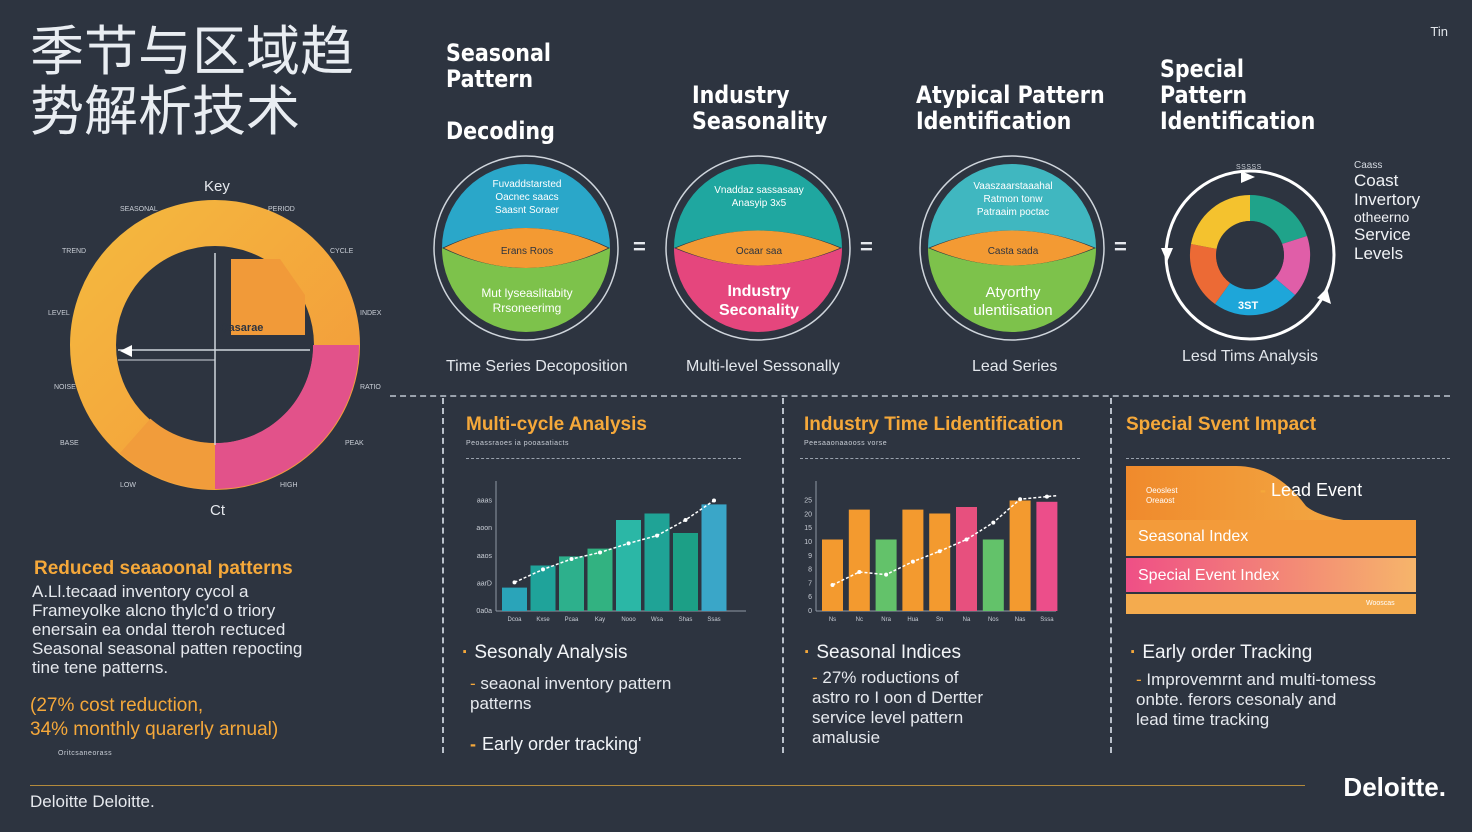  I want to click on chart-y-tick: 0, so click(810, 611).